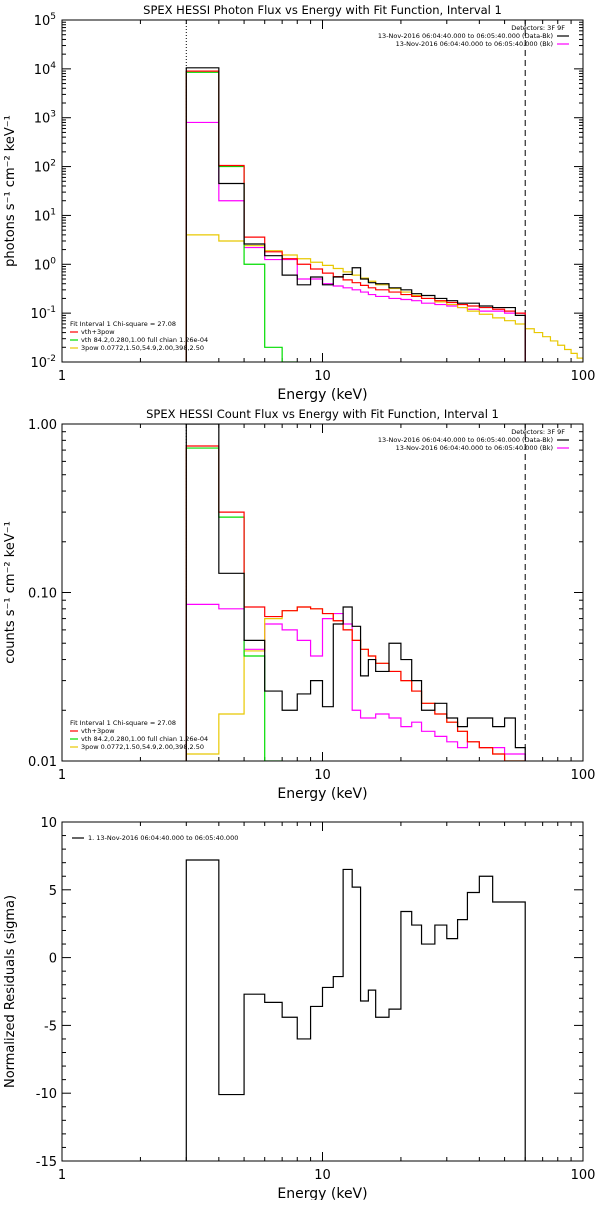 The width and height of the screenshot is (600, 1205). I want to click on y-tick-exponent: 4, so click(53, 66).